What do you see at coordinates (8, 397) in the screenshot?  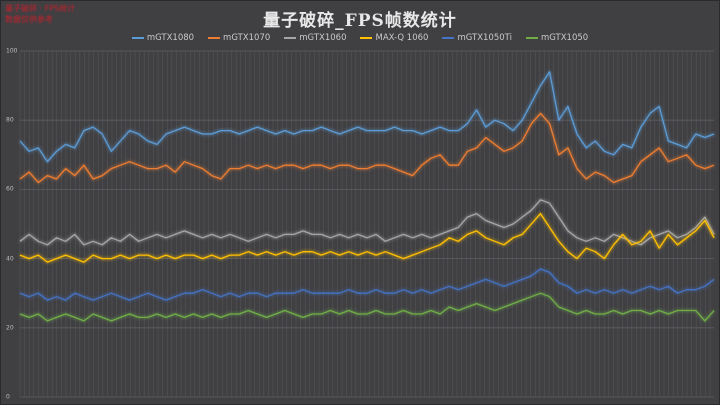 I see `y-tick-label: 0` at bounding box center [8, 397].